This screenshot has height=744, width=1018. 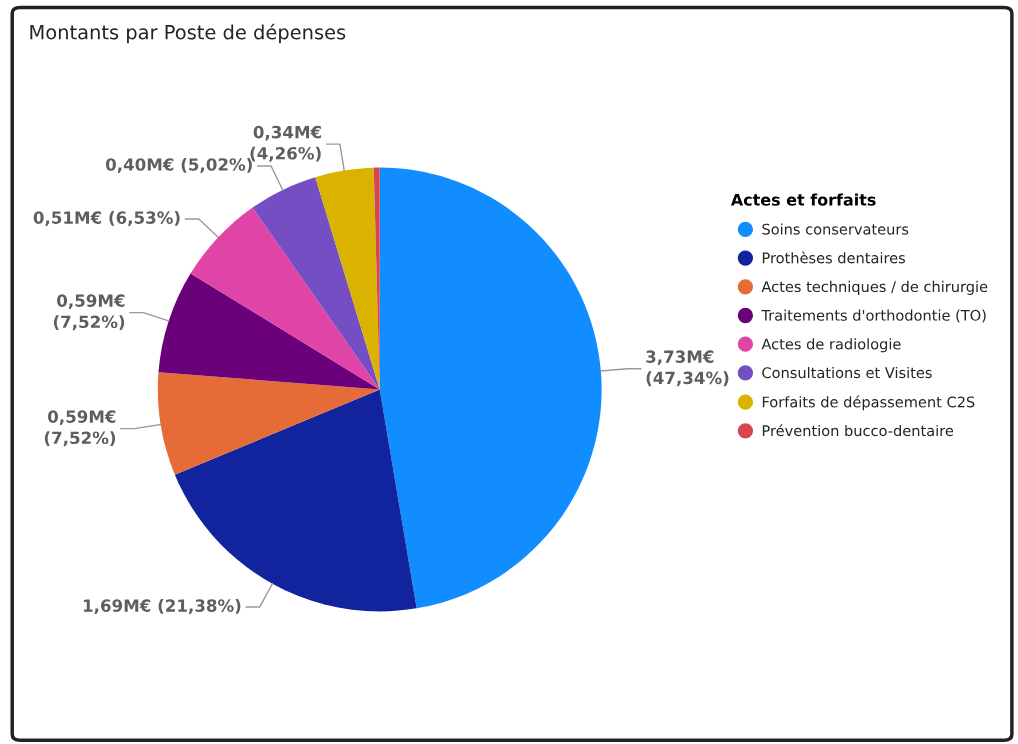 What do you see at coordinates (178, 165) in the screenshot?
I see `data-label: 0,40M€ (5,02%)` at bounding box center [178, 165].